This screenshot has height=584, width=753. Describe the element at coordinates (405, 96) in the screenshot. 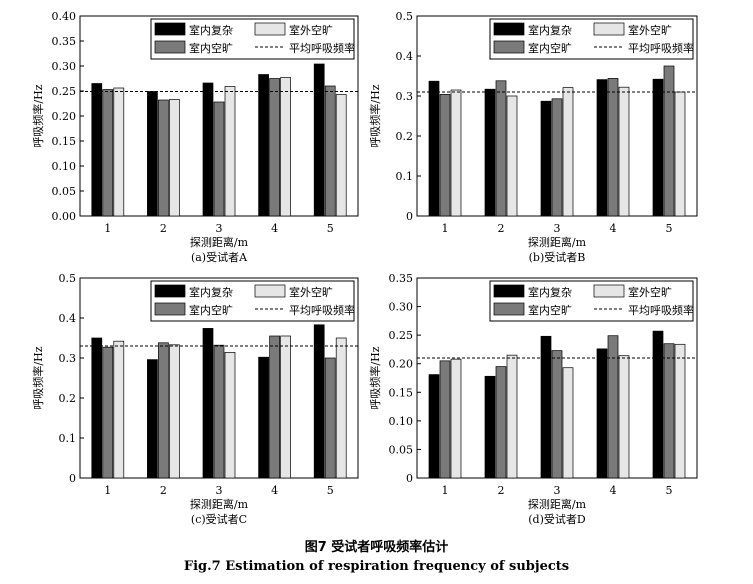

I see `y-tick-label: 0.3` at that location.